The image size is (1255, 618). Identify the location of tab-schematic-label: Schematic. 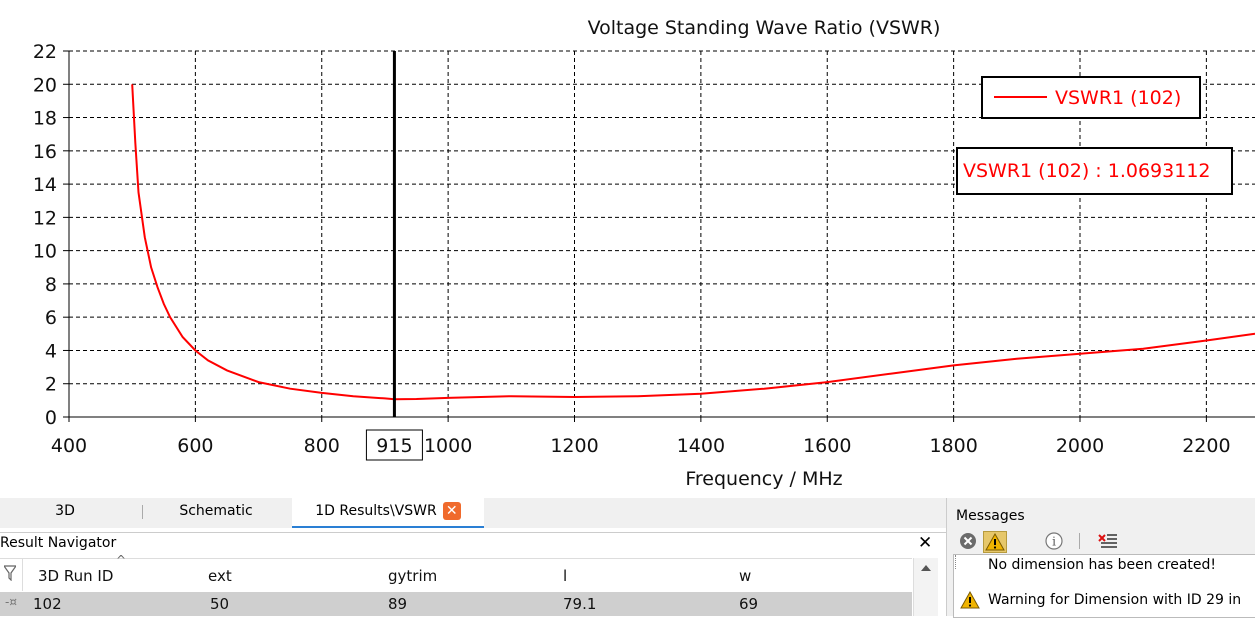
(216, 511).